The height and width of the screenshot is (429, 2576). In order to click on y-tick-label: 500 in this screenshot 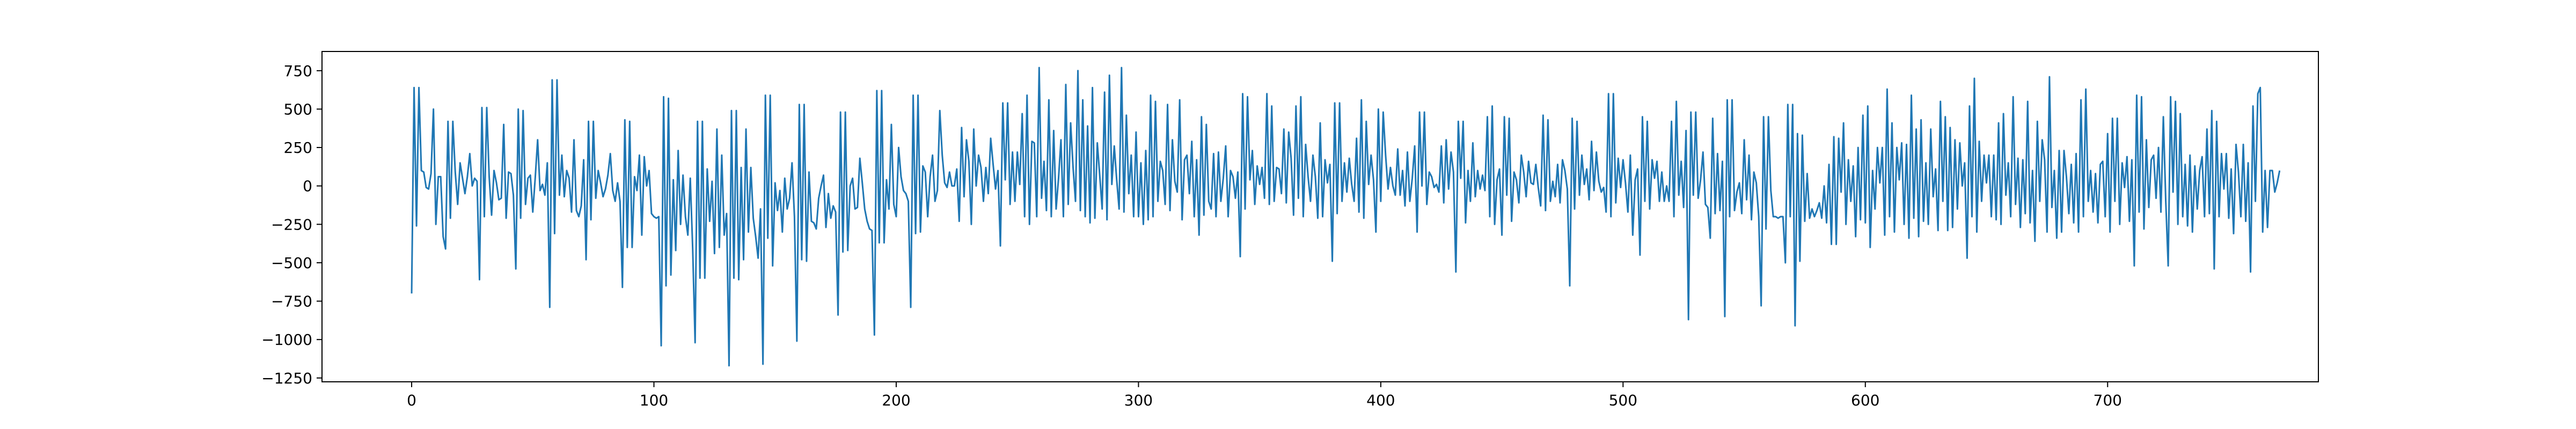, I will do `click(298, 109)`.